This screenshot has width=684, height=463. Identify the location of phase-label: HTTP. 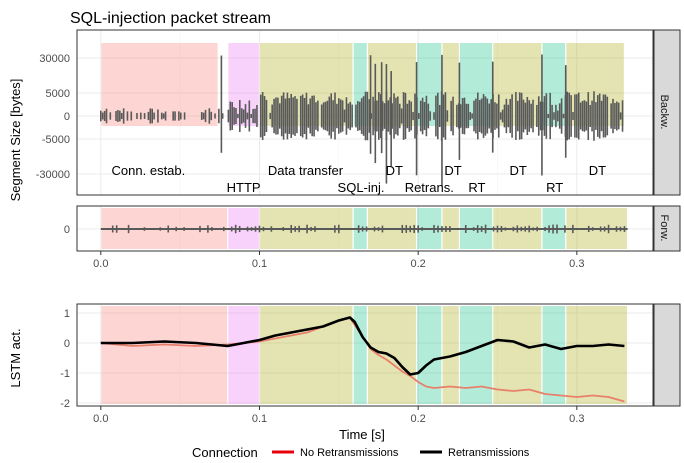
(244, 187).